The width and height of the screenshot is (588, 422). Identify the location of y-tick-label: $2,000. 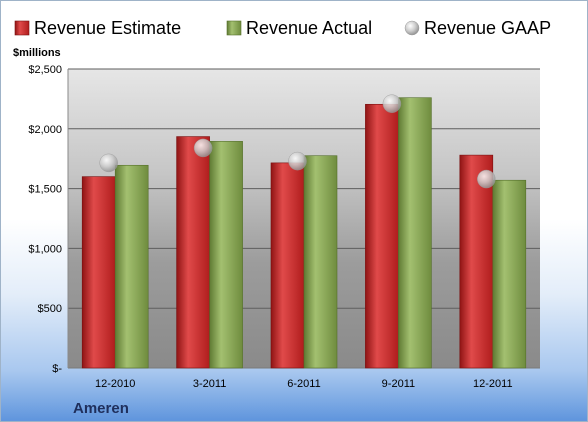
(45, 130).